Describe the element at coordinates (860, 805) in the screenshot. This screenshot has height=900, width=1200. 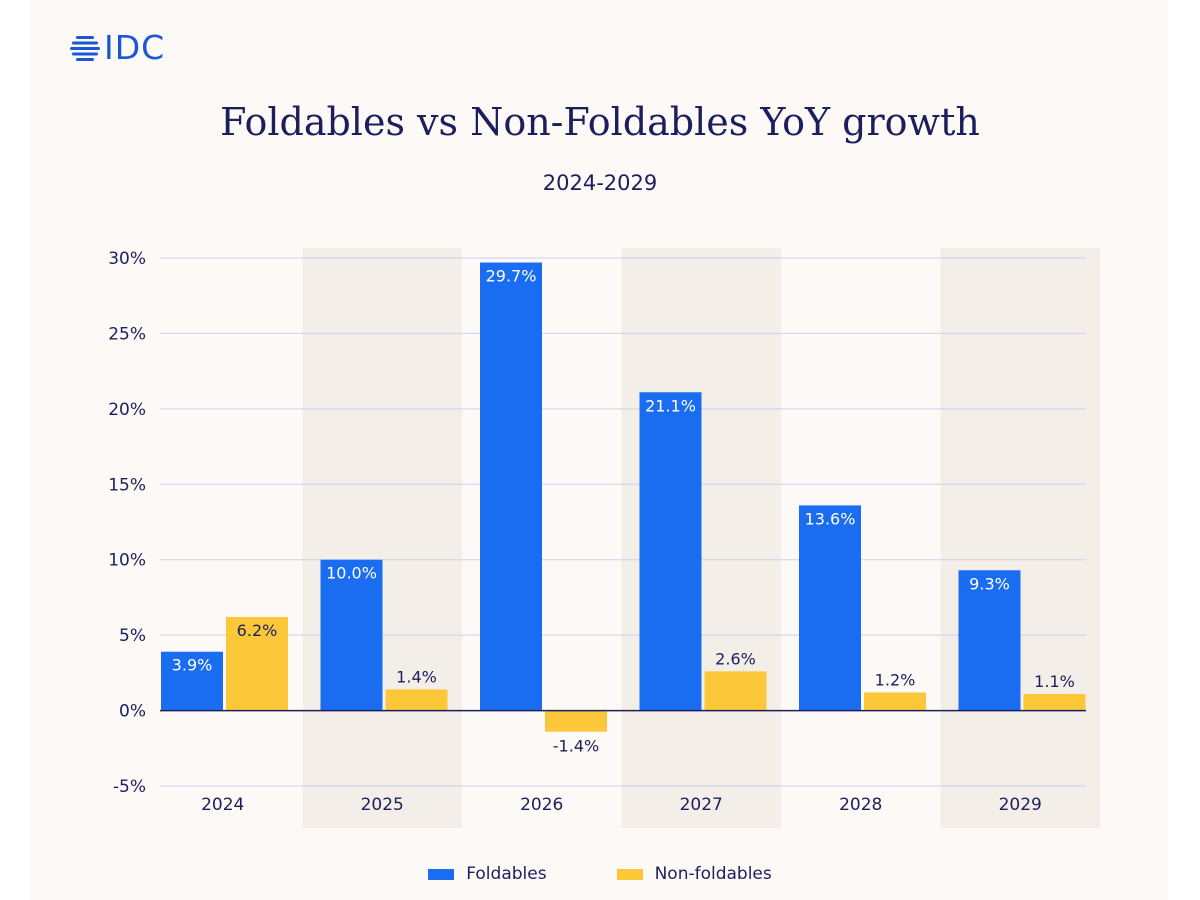
I see `x-tick-label: 2028` at that location.